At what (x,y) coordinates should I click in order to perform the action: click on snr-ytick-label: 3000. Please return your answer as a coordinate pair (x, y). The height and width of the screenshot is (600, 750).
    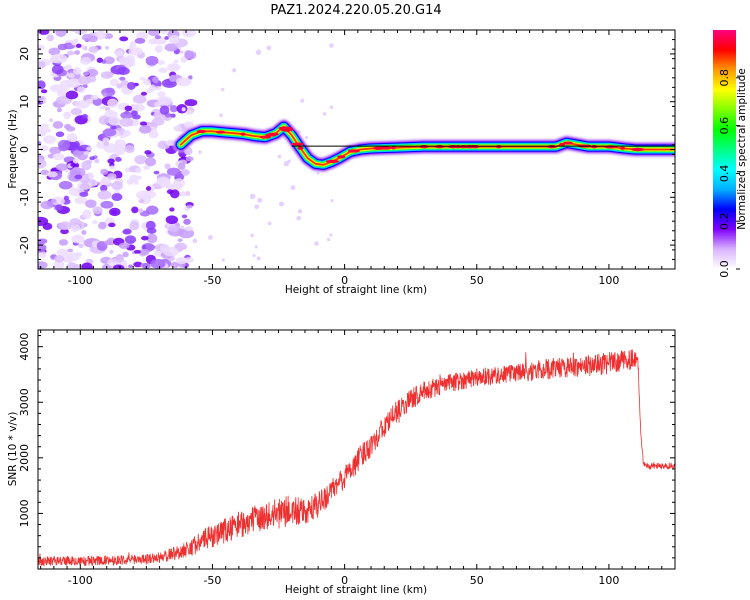
    Looking at the image, I should click on (24, 402).